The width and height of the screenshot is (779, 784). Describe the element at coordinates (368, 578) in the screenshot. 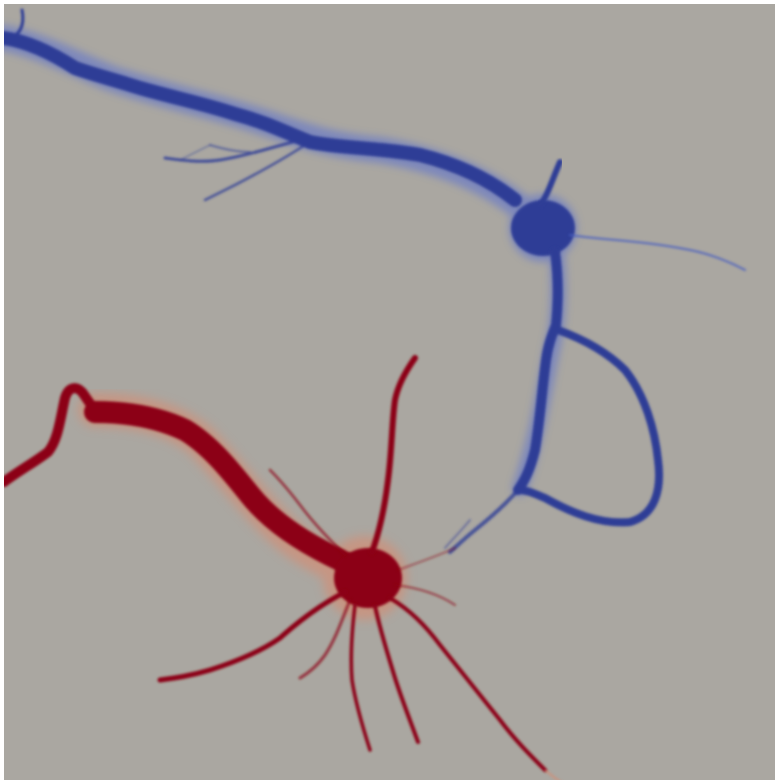

I see `red-soma` at that location.